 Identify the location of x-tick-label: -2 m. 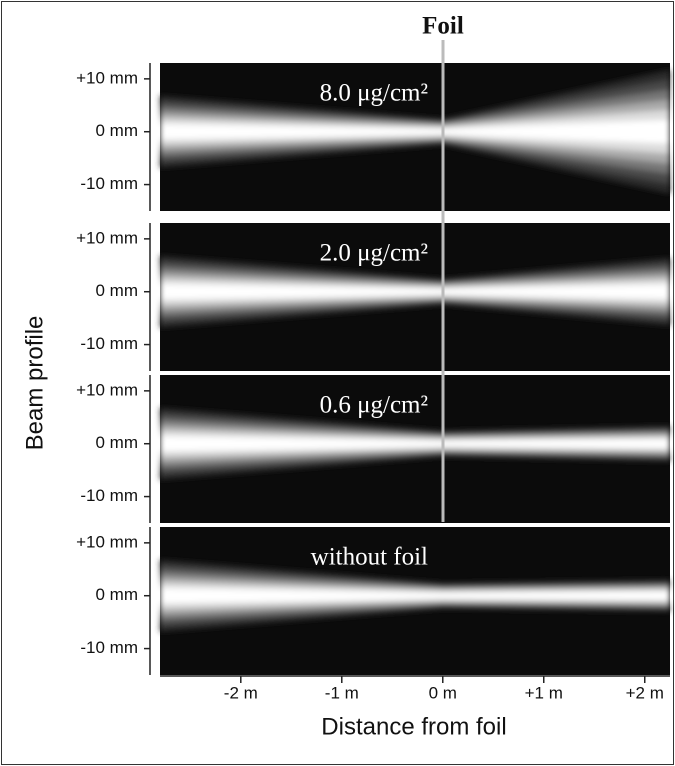
(241, 692).